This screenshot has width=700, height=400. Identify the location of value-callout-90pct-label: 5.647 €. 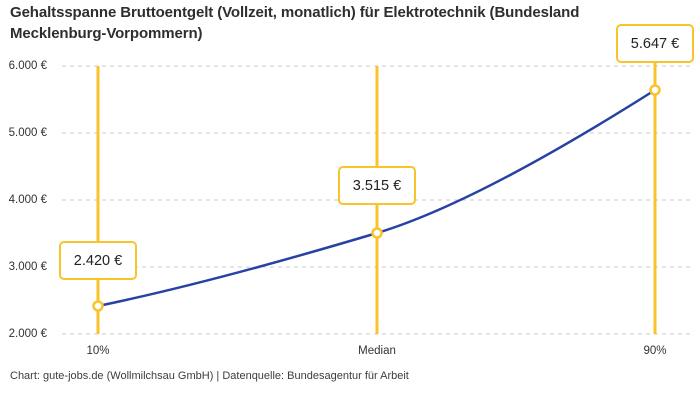
(655, 43).